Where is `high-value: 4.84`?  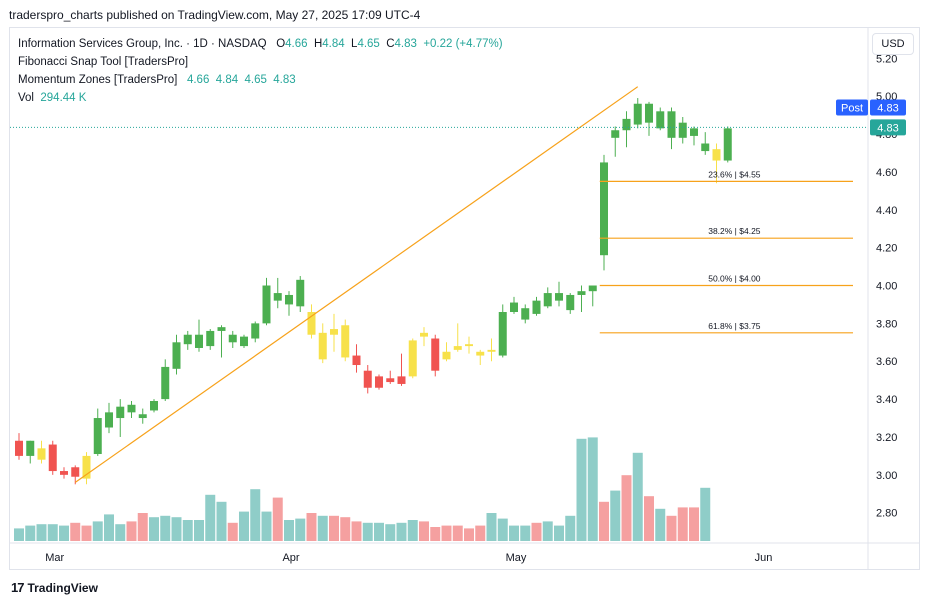
high-value: 4.84 is located at coordinates (333, 44).